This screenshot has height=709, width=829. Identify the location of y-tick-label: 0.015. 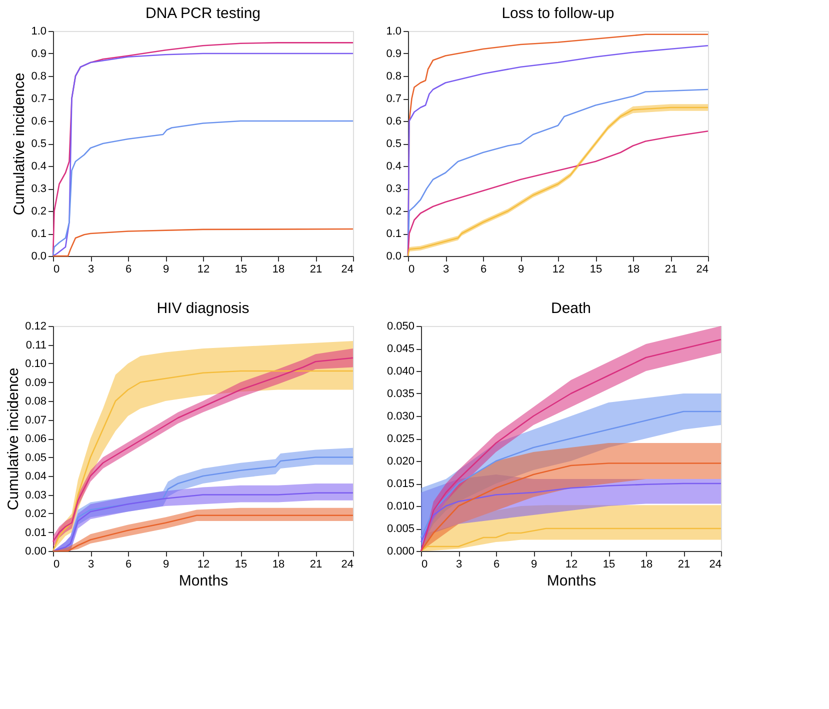
(400, 484).